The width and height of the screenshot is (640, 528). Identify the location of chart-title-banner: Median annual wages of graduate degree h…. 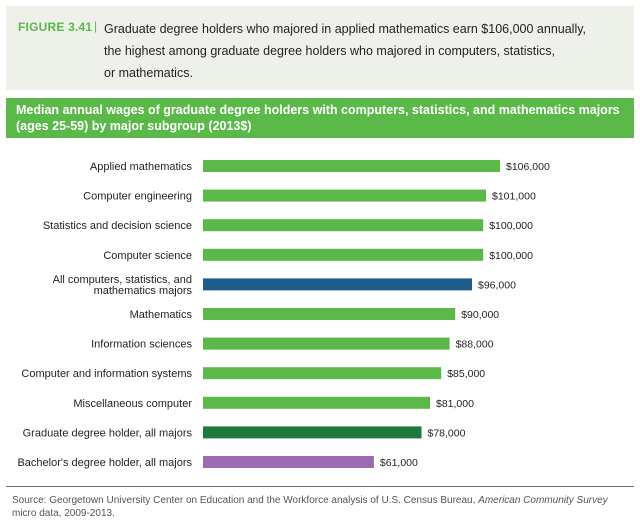
(320, 118).